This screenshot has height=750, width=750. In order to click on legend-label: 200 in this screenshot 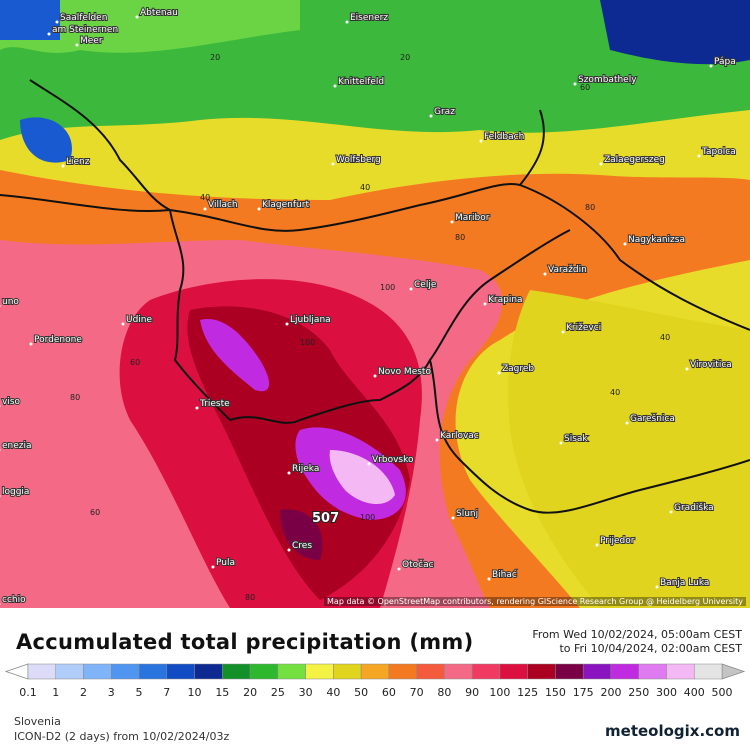, I will do `click(610, 692)`.